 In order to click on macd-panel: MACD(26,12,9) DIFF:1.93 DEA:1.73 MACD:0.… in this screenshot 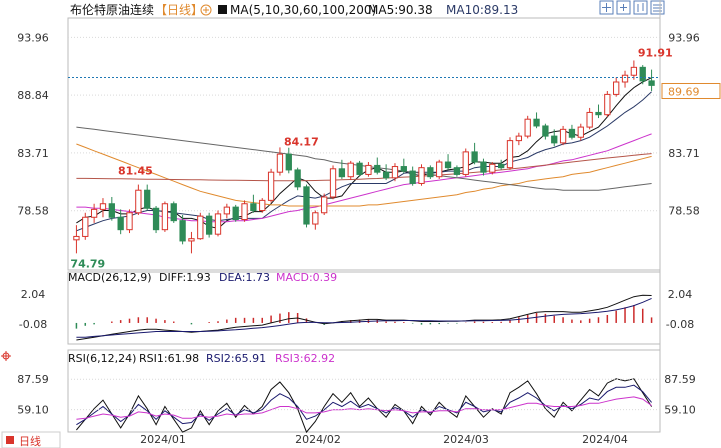, I will do `click(356, 306)`.